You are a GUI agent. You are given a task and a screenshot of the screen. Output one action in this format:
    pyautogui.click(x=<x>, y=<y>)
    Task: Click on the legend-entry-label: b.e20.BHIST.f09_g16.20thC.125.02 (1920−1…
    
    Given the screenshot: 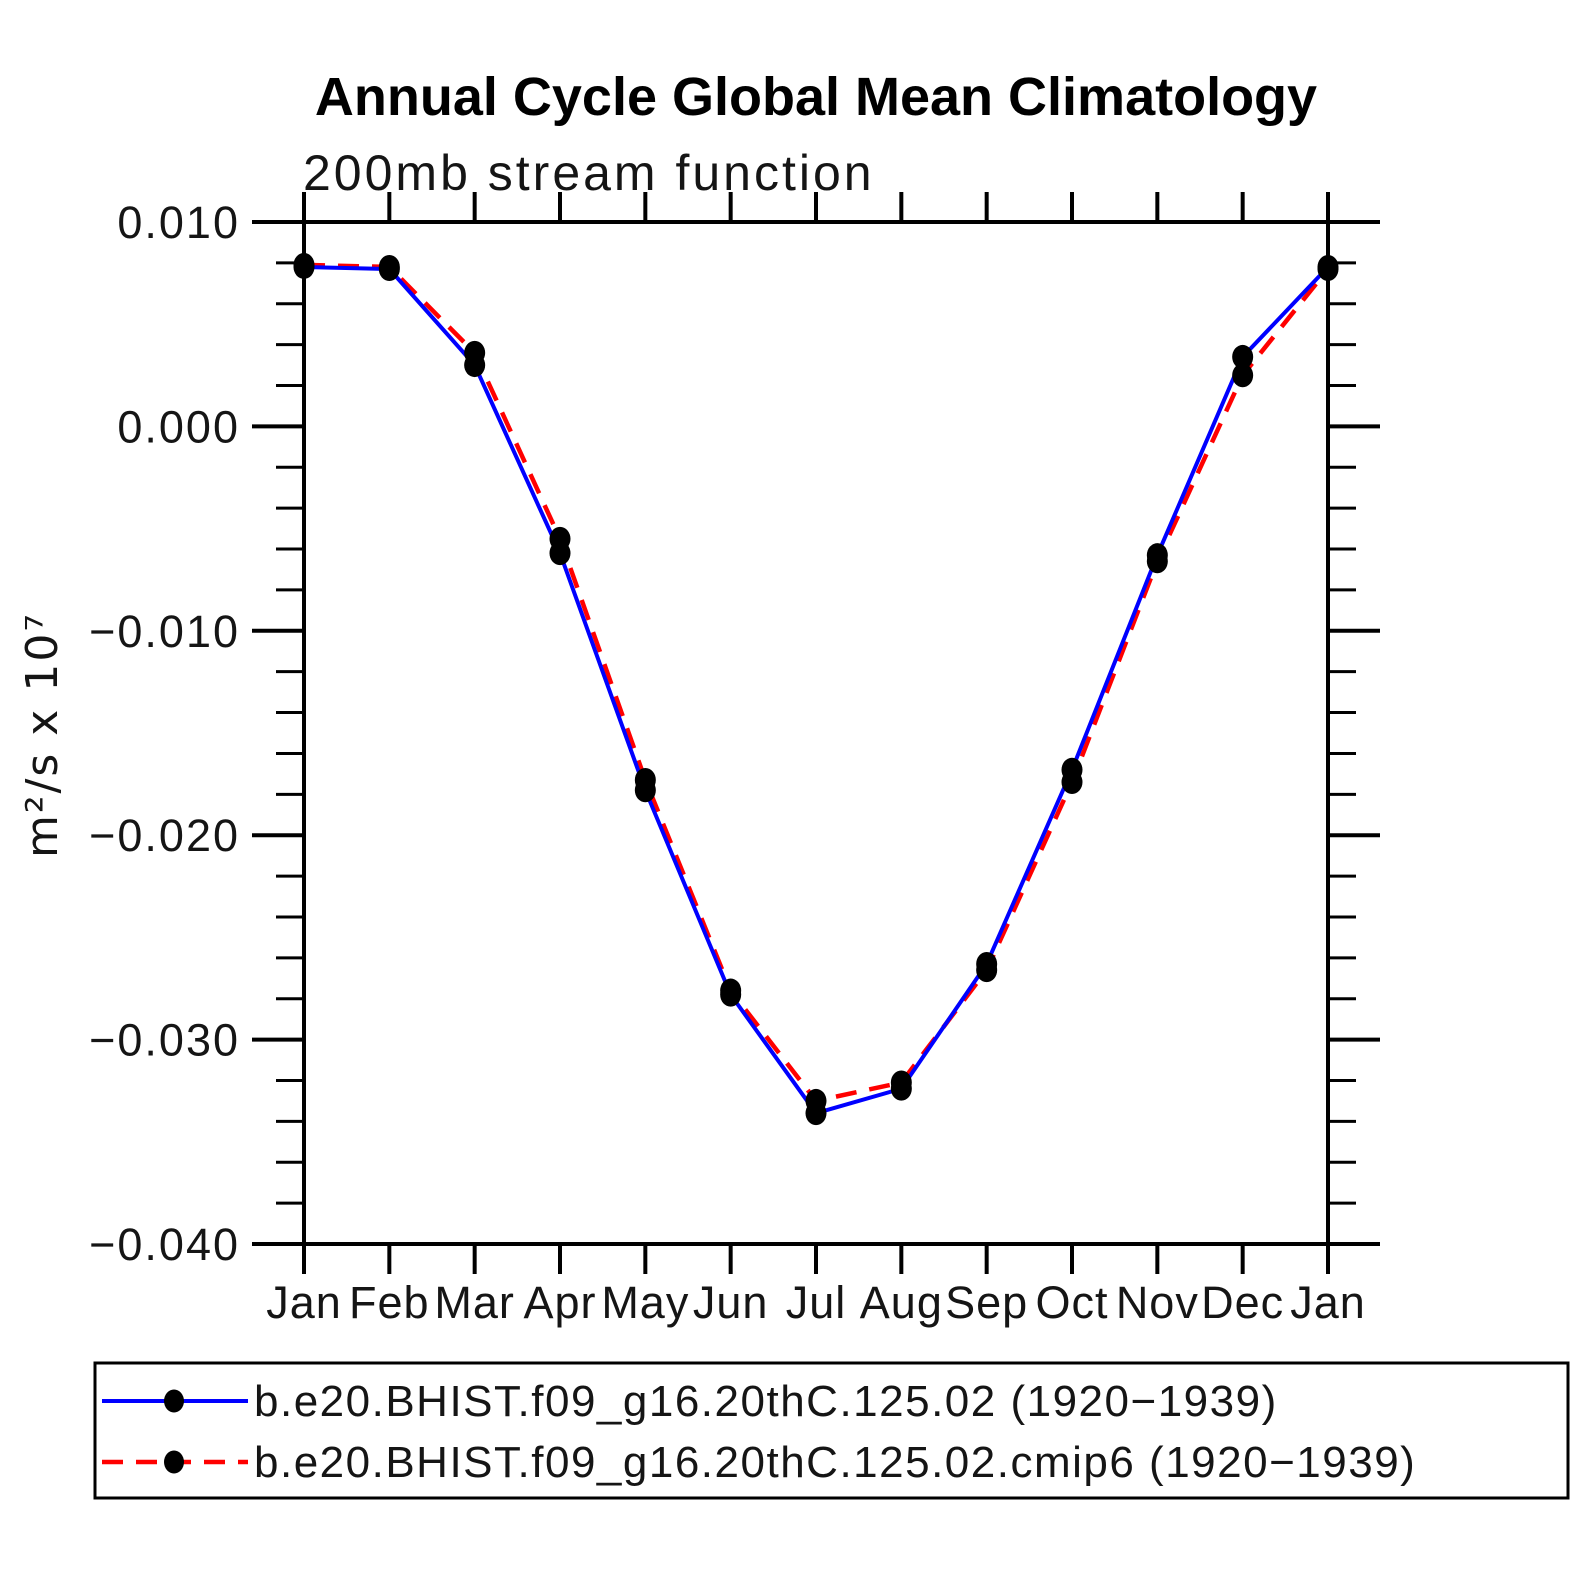 What is the action you would take?
    pyautogui.click(x=766, y=1401)
    